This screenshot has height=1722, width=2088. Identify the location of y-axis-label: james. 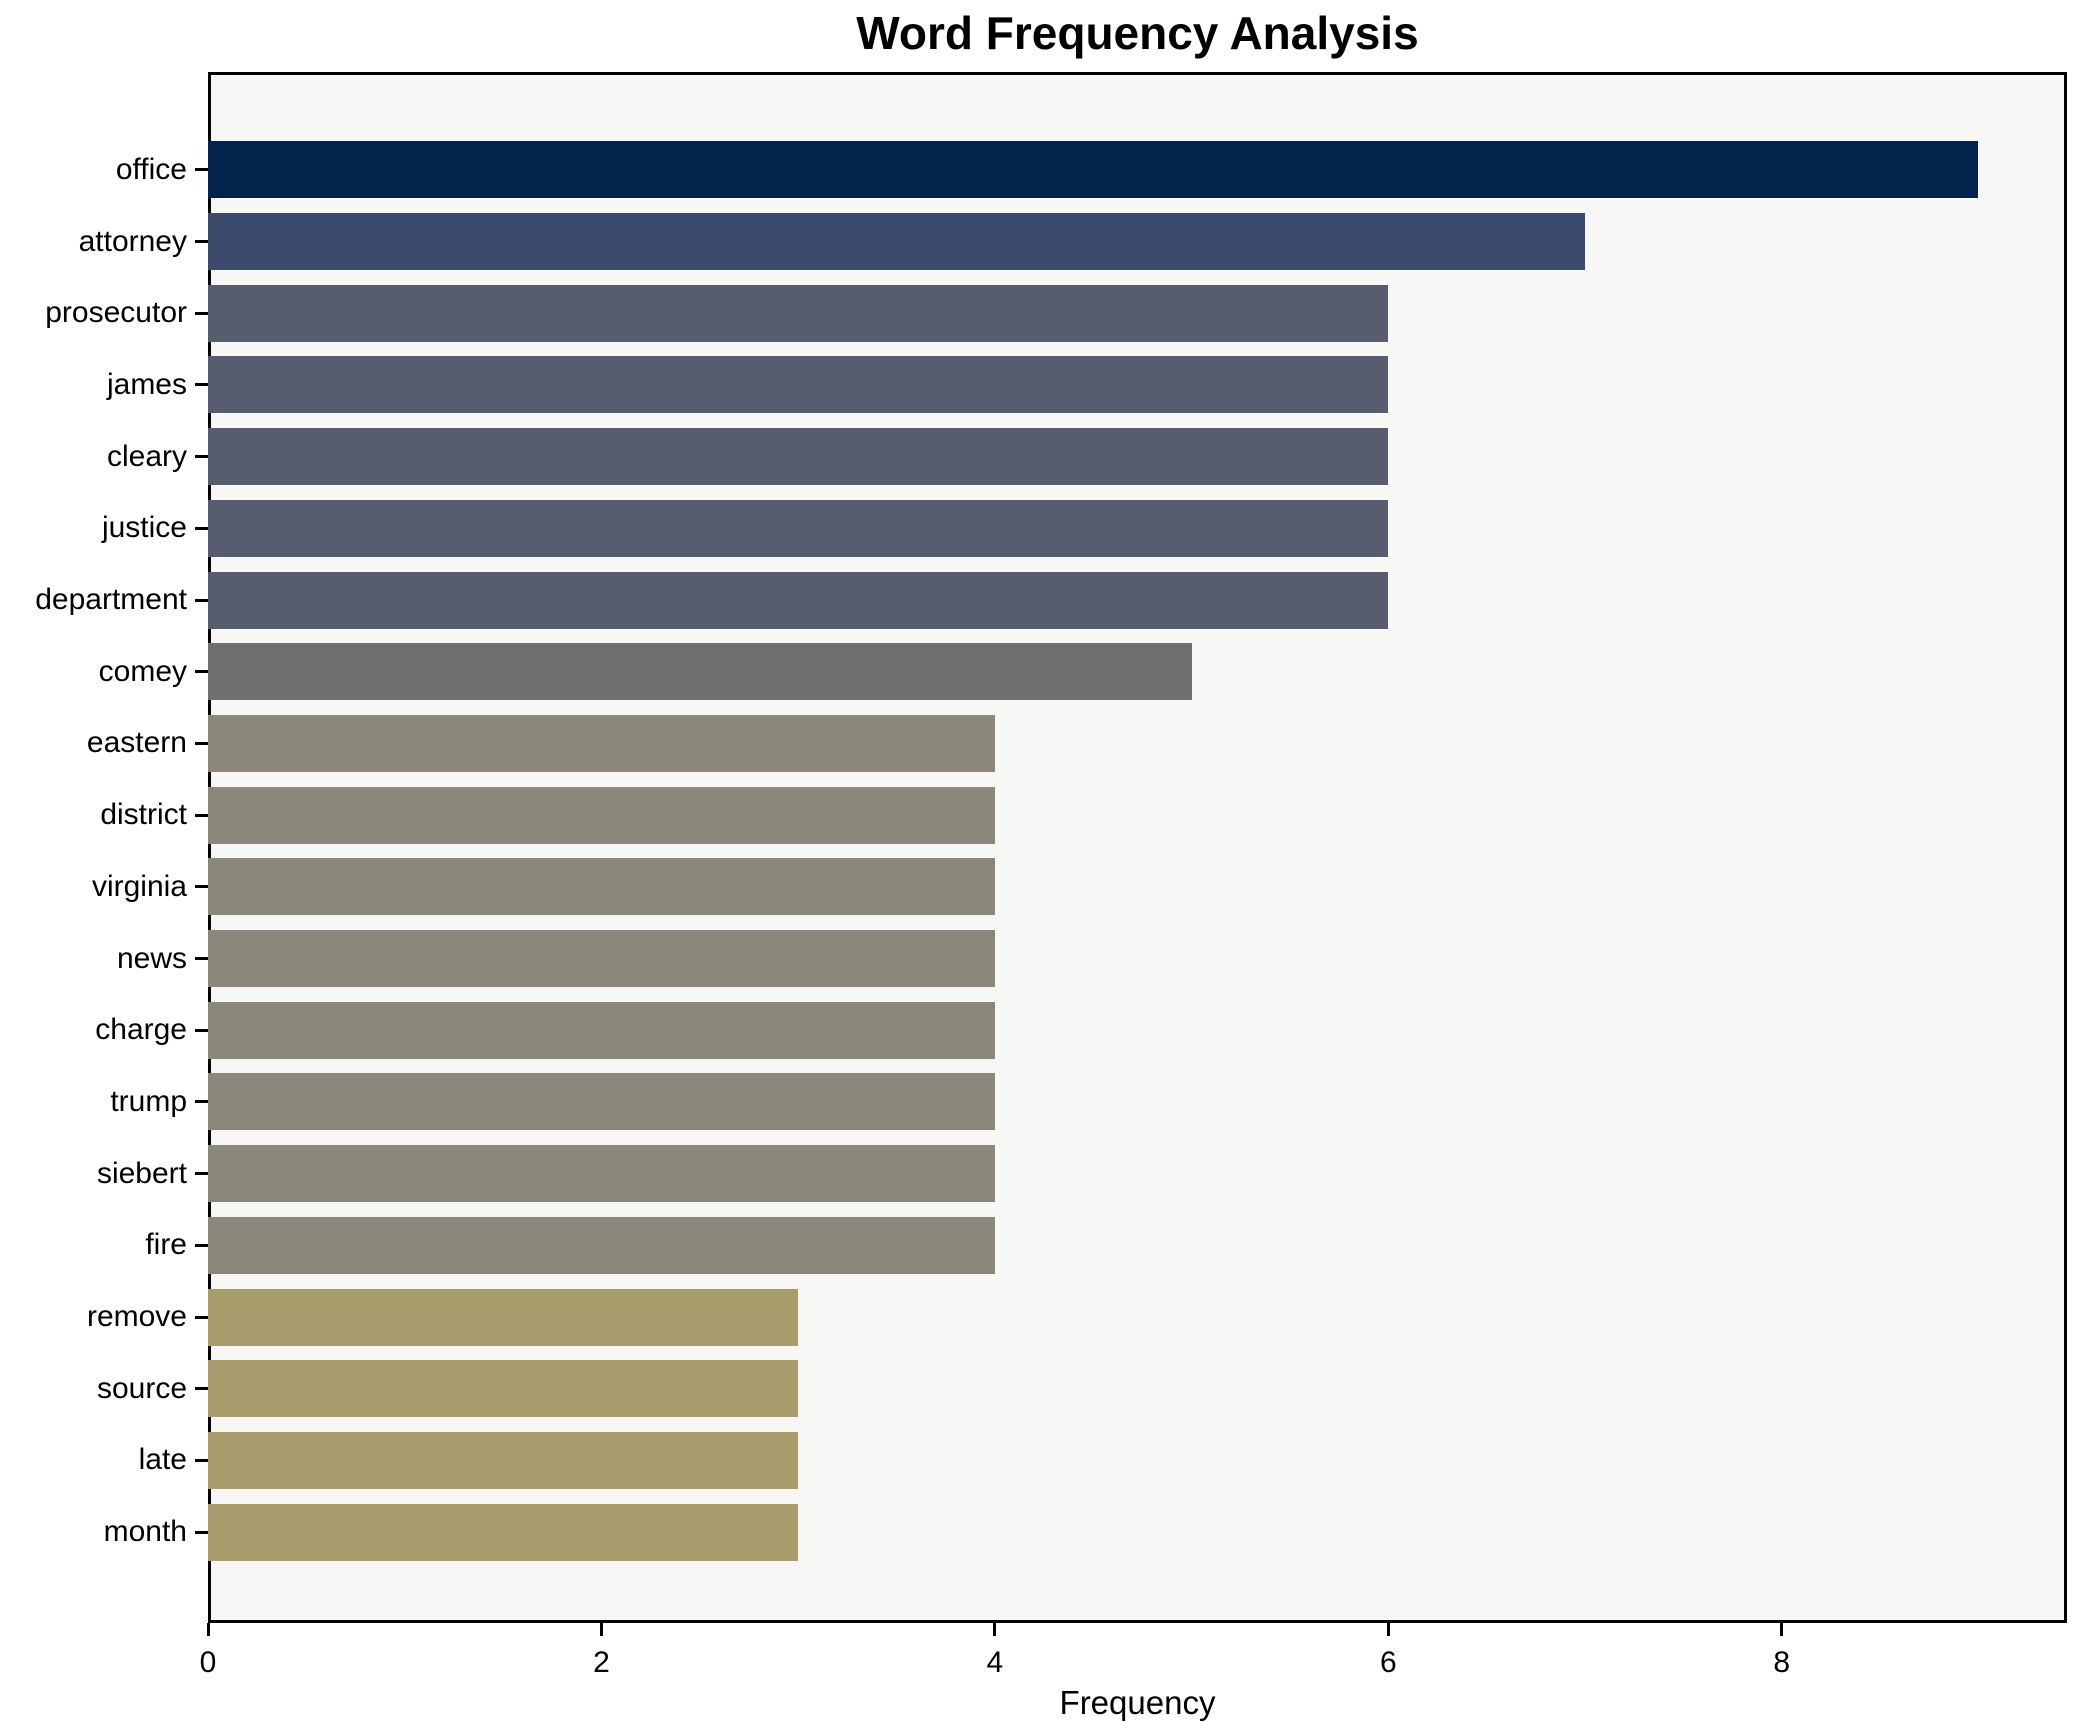
(146, 384).